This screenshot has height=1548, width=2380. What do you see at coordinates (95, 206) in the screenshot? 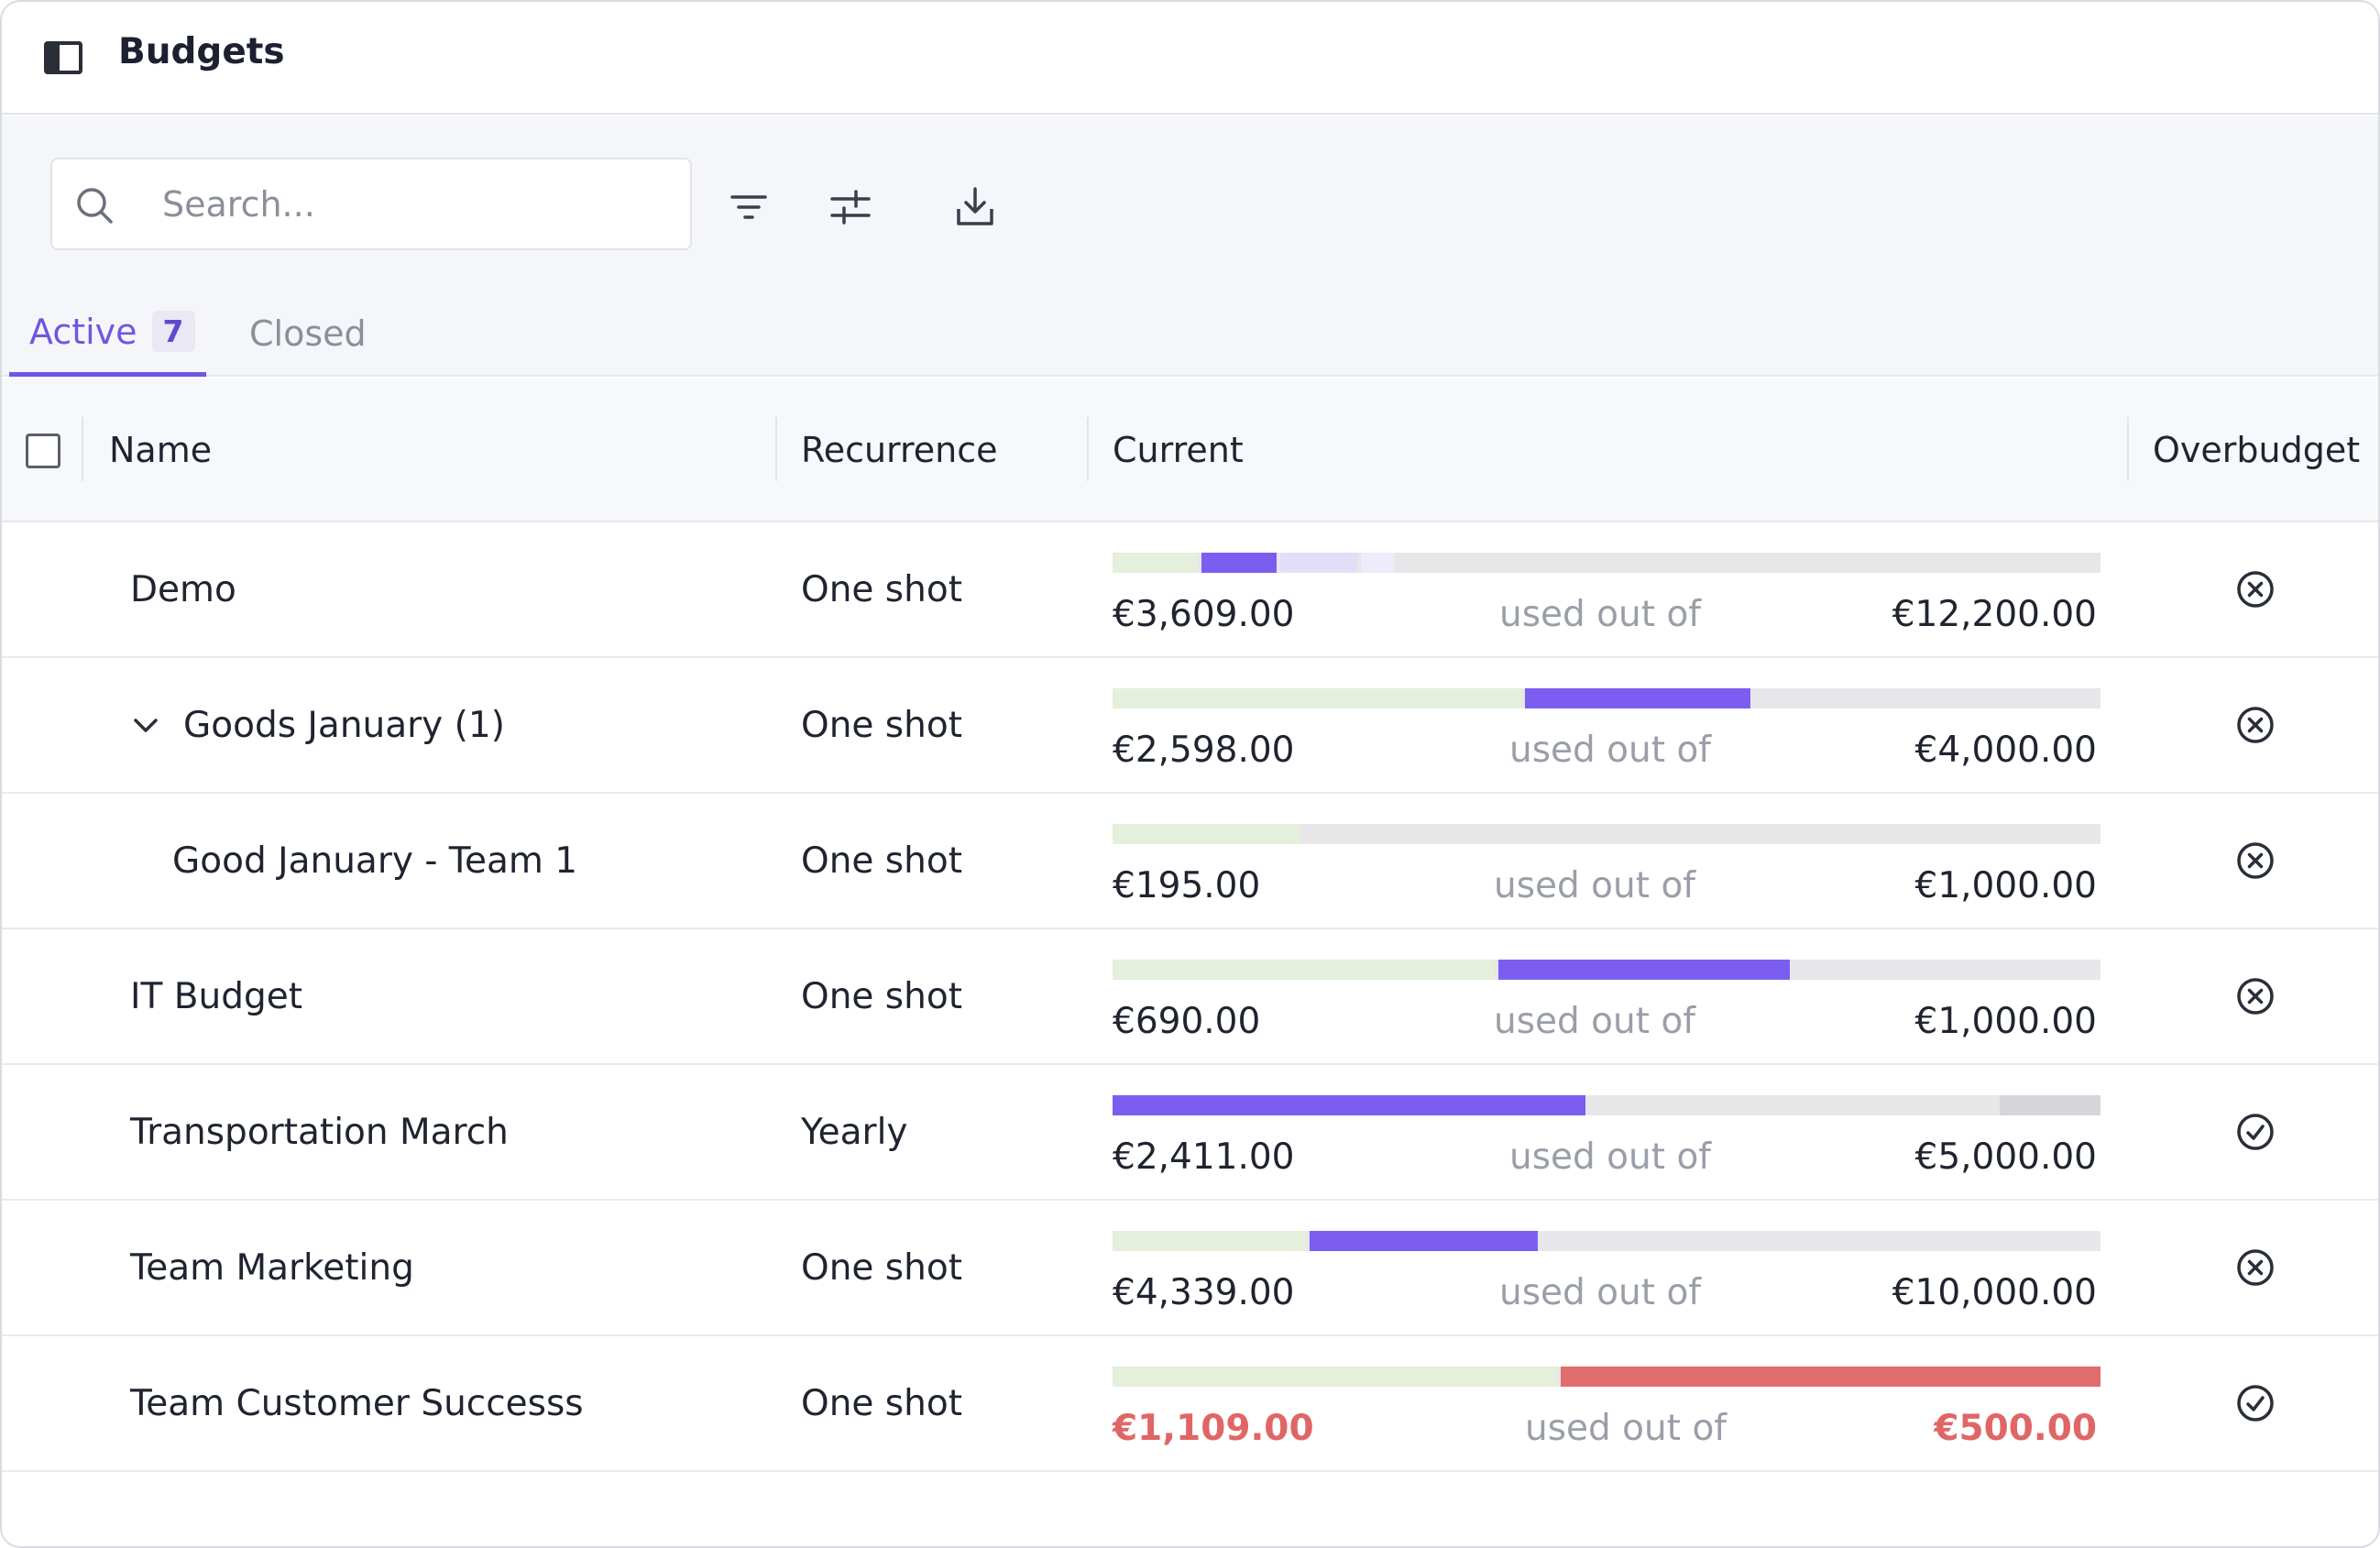
I see `search-icon` at bounding box center [95, 206].